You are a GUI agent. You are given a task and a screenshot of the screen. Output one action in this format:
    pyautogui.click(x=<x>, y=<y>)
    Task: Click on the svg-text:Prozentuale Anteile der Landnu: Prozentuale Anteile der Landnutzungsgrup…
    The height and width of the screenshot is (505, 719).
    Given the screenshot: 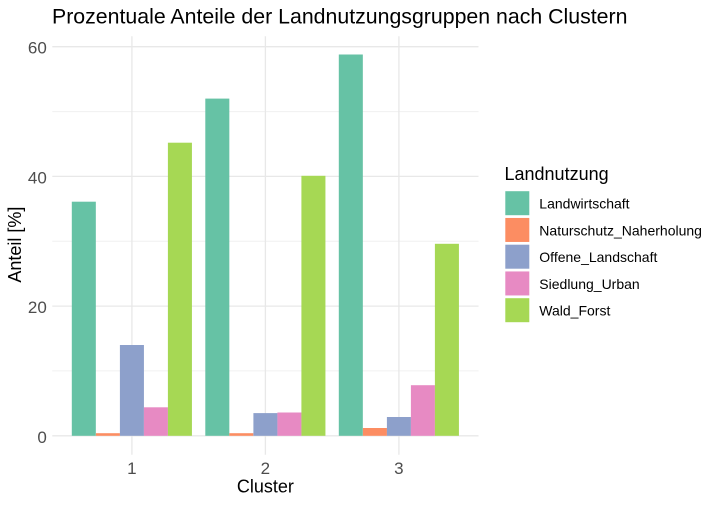 What is the action you would take?
    pyautogui.click(x=339, y=17)
    